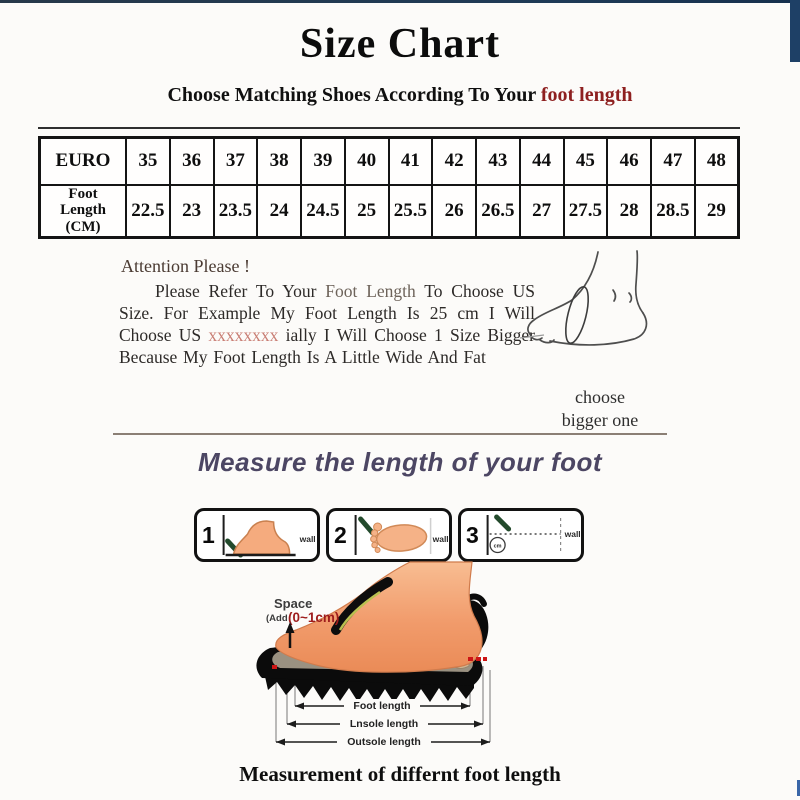 The image size is (800, 800). What do you see at coordinates (82, 161) in the screenshot?
I see `euro-row-label: EURO` at bounding box center [82, 161].